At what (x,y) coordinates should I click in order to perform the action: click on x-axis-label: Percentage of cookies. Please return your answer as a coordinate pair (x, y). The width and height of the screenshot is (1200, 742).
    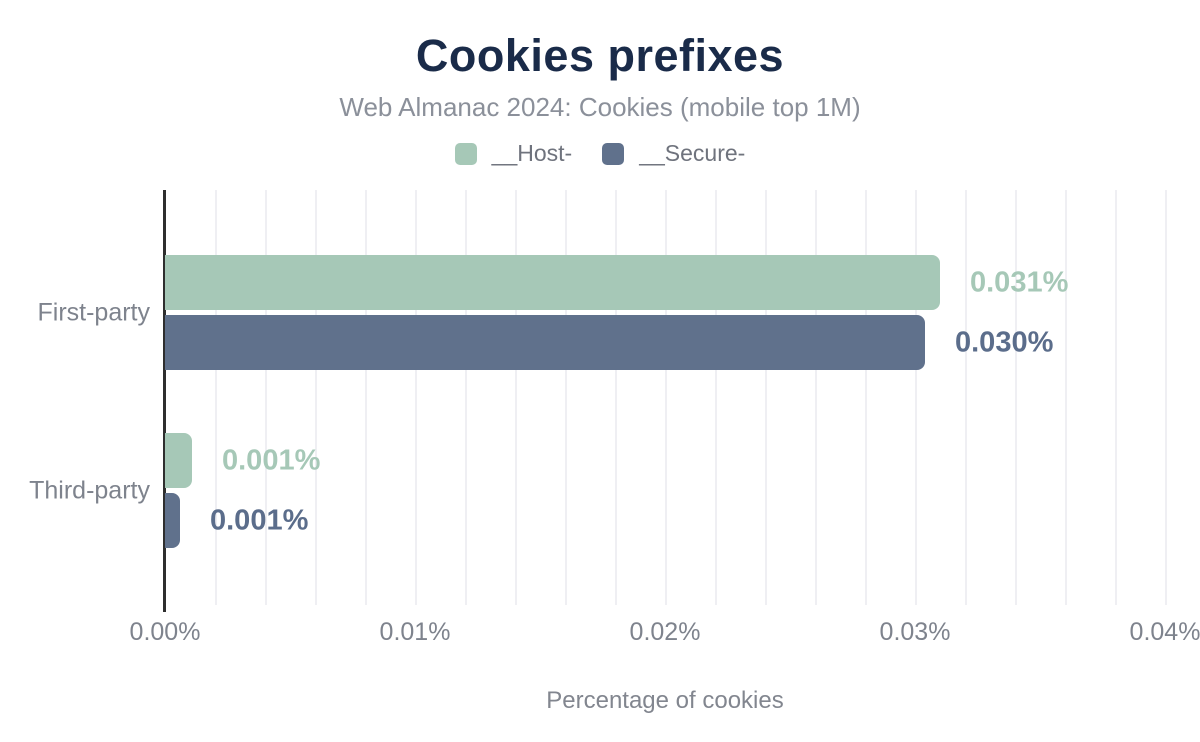
    Looking at the image, I should click on (665, 700).